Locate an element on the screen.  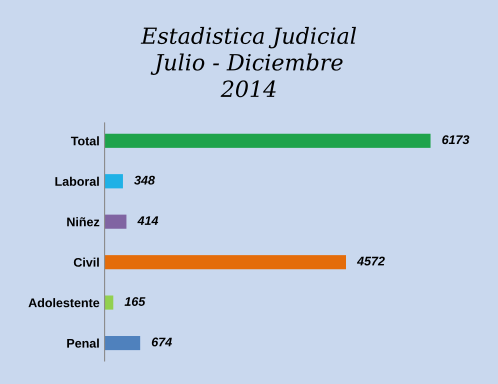
y-tick-label: Penal is located at coordinates (83, 343).